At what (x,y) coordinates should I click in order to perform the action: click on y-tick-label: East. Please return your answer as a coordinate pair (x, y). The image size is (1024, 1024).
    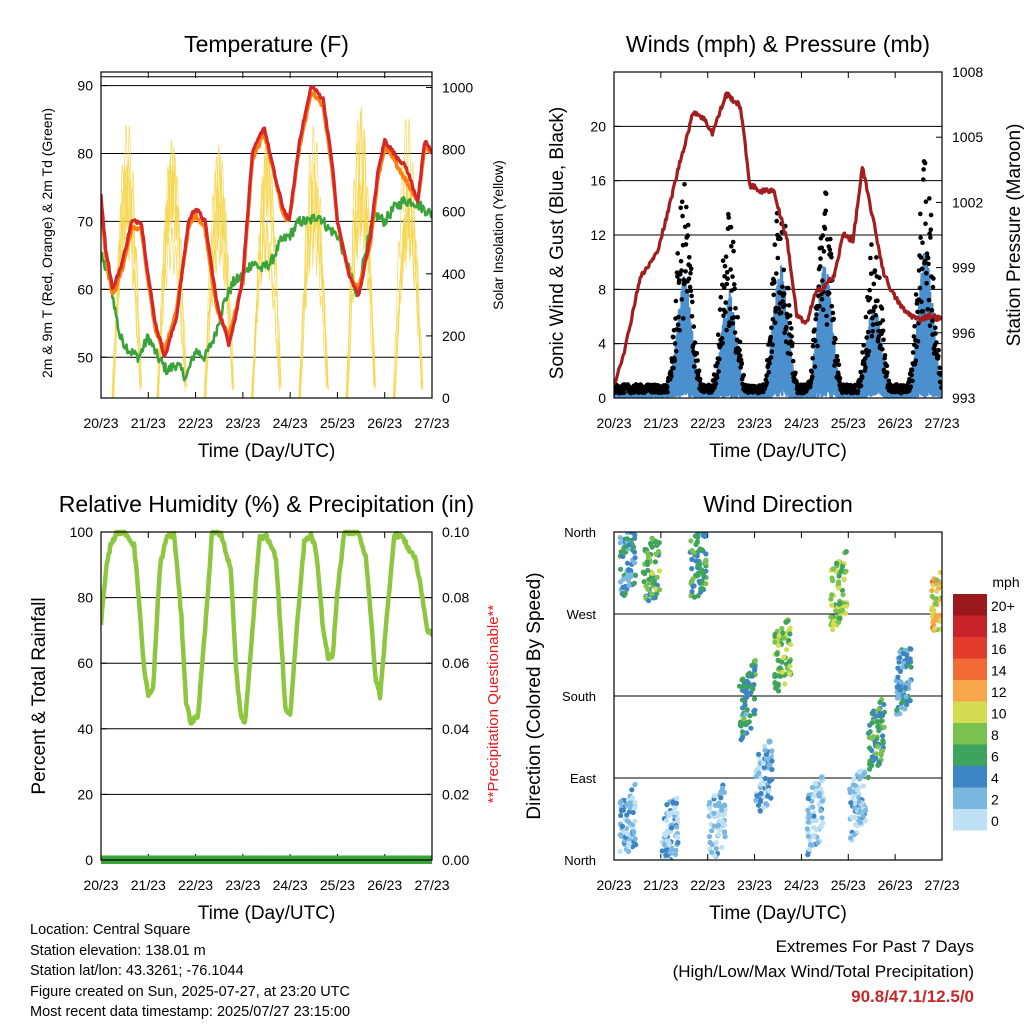
    Looking at the image, I should click on (583, 778).